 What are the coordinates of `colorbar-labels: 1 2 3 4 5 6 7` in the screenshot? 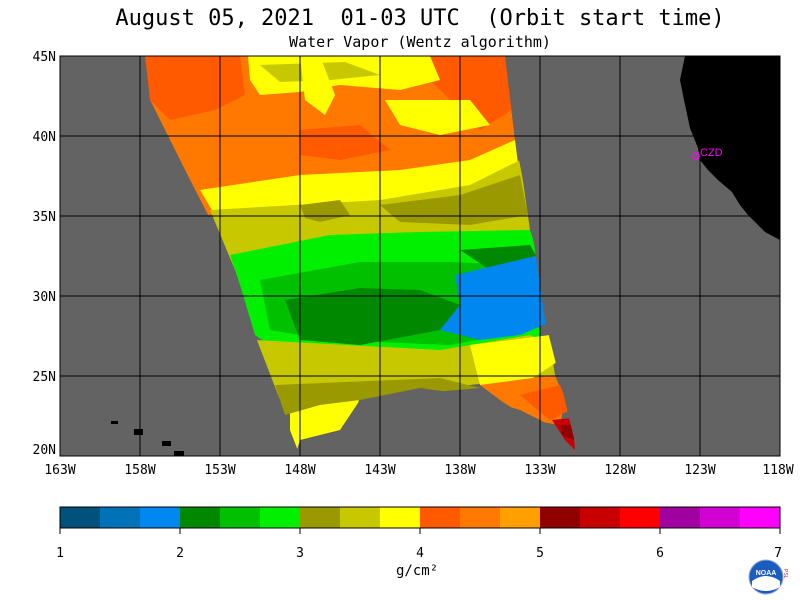 It's located at (419, 544).